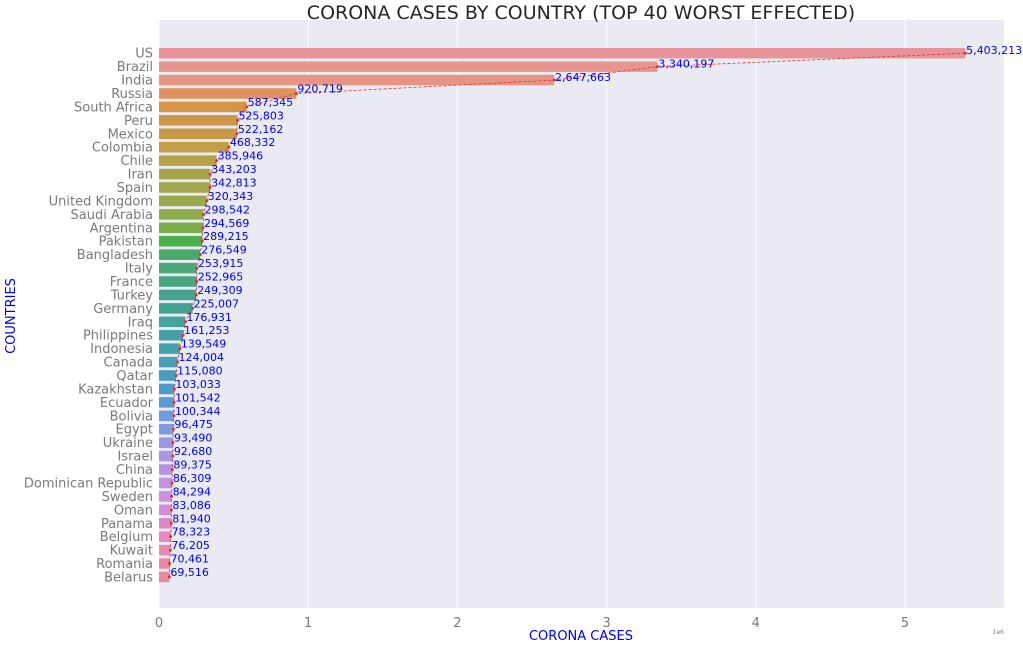  What do you see at coordinates (583, 77) in the screenshot?
I see `data-label: 2,647,663` at bounding box center [583, 77].